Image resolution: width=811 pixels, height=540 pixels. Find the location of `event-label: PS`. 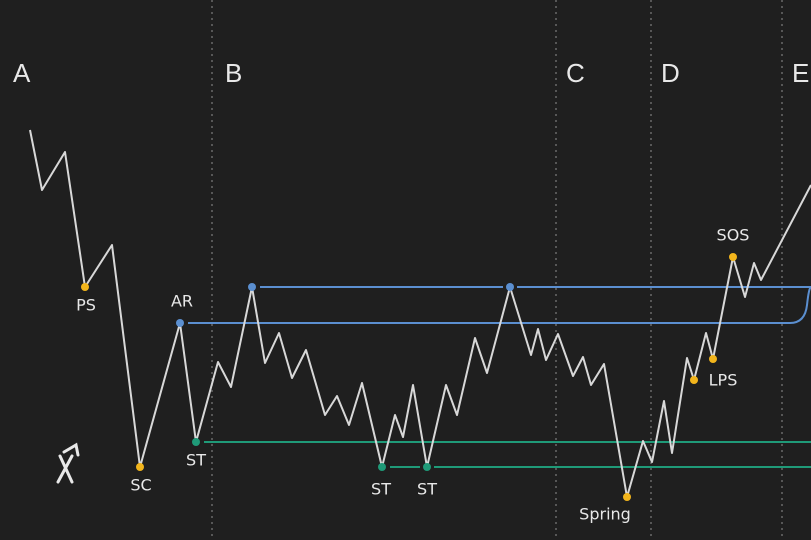

event-label: PS is located at coordinates (86, 305).